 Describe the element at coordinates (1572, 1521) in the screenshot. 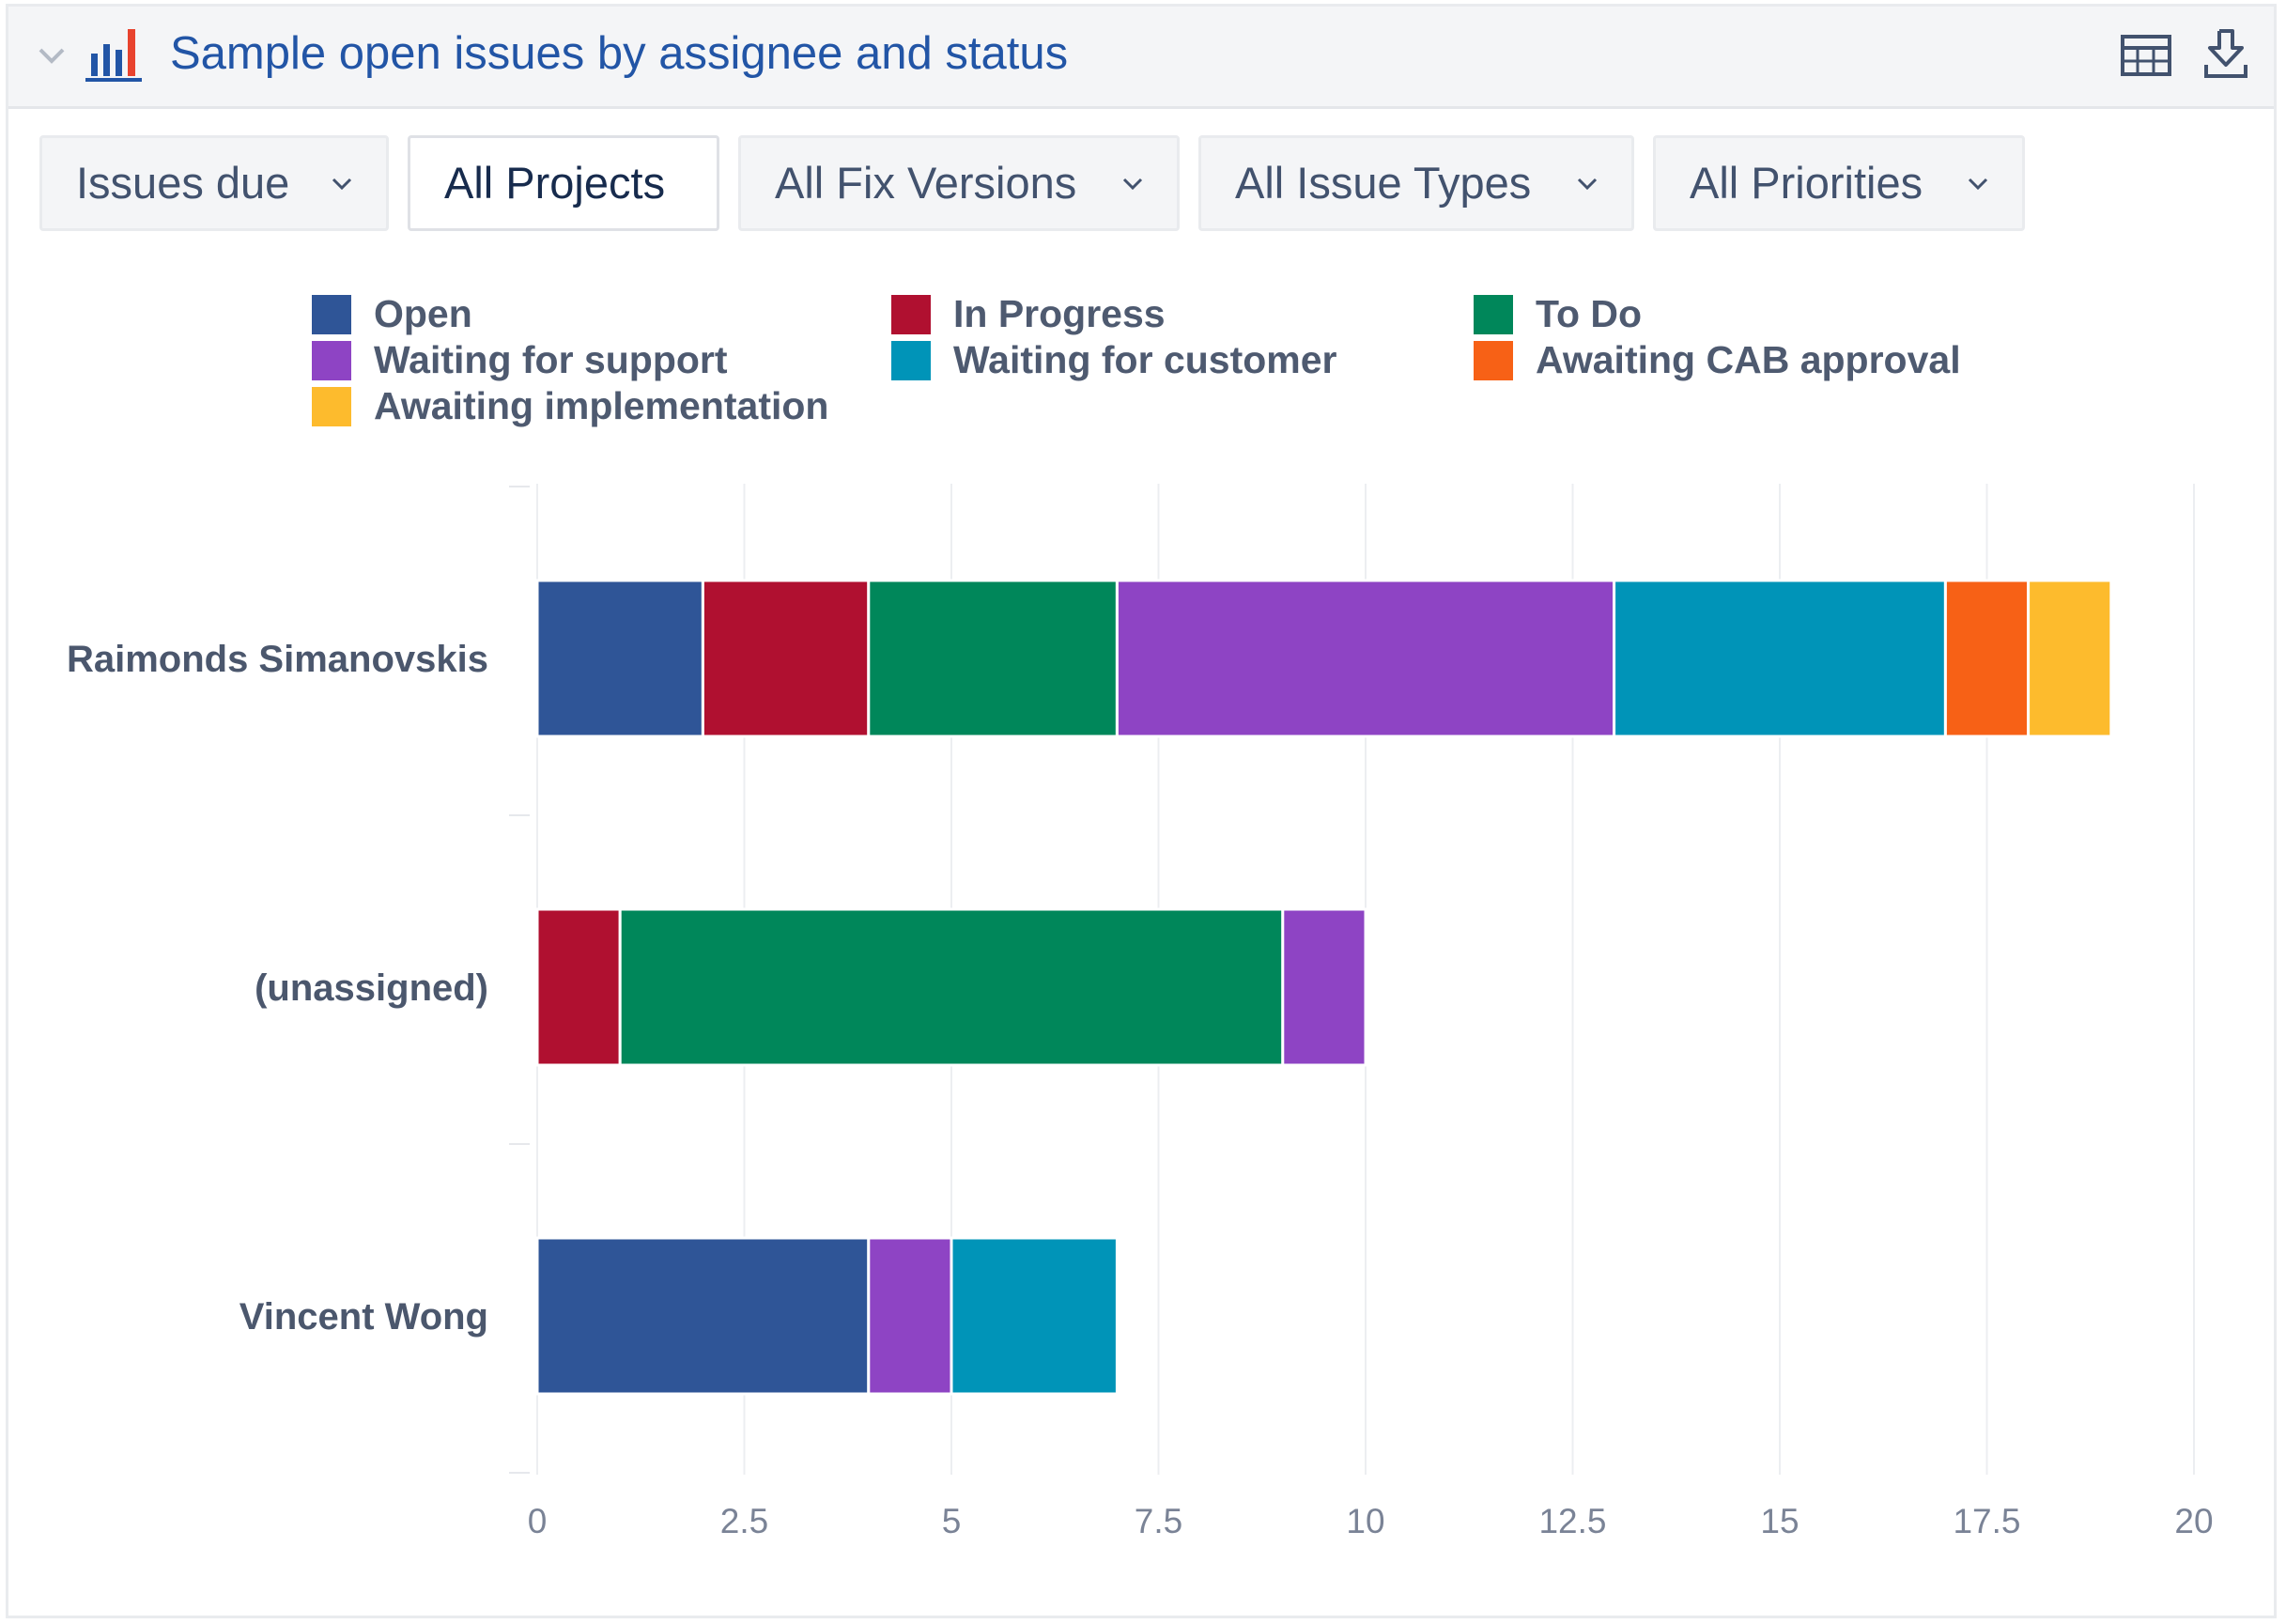

I see `x-tick-label: 12.5` at that location.